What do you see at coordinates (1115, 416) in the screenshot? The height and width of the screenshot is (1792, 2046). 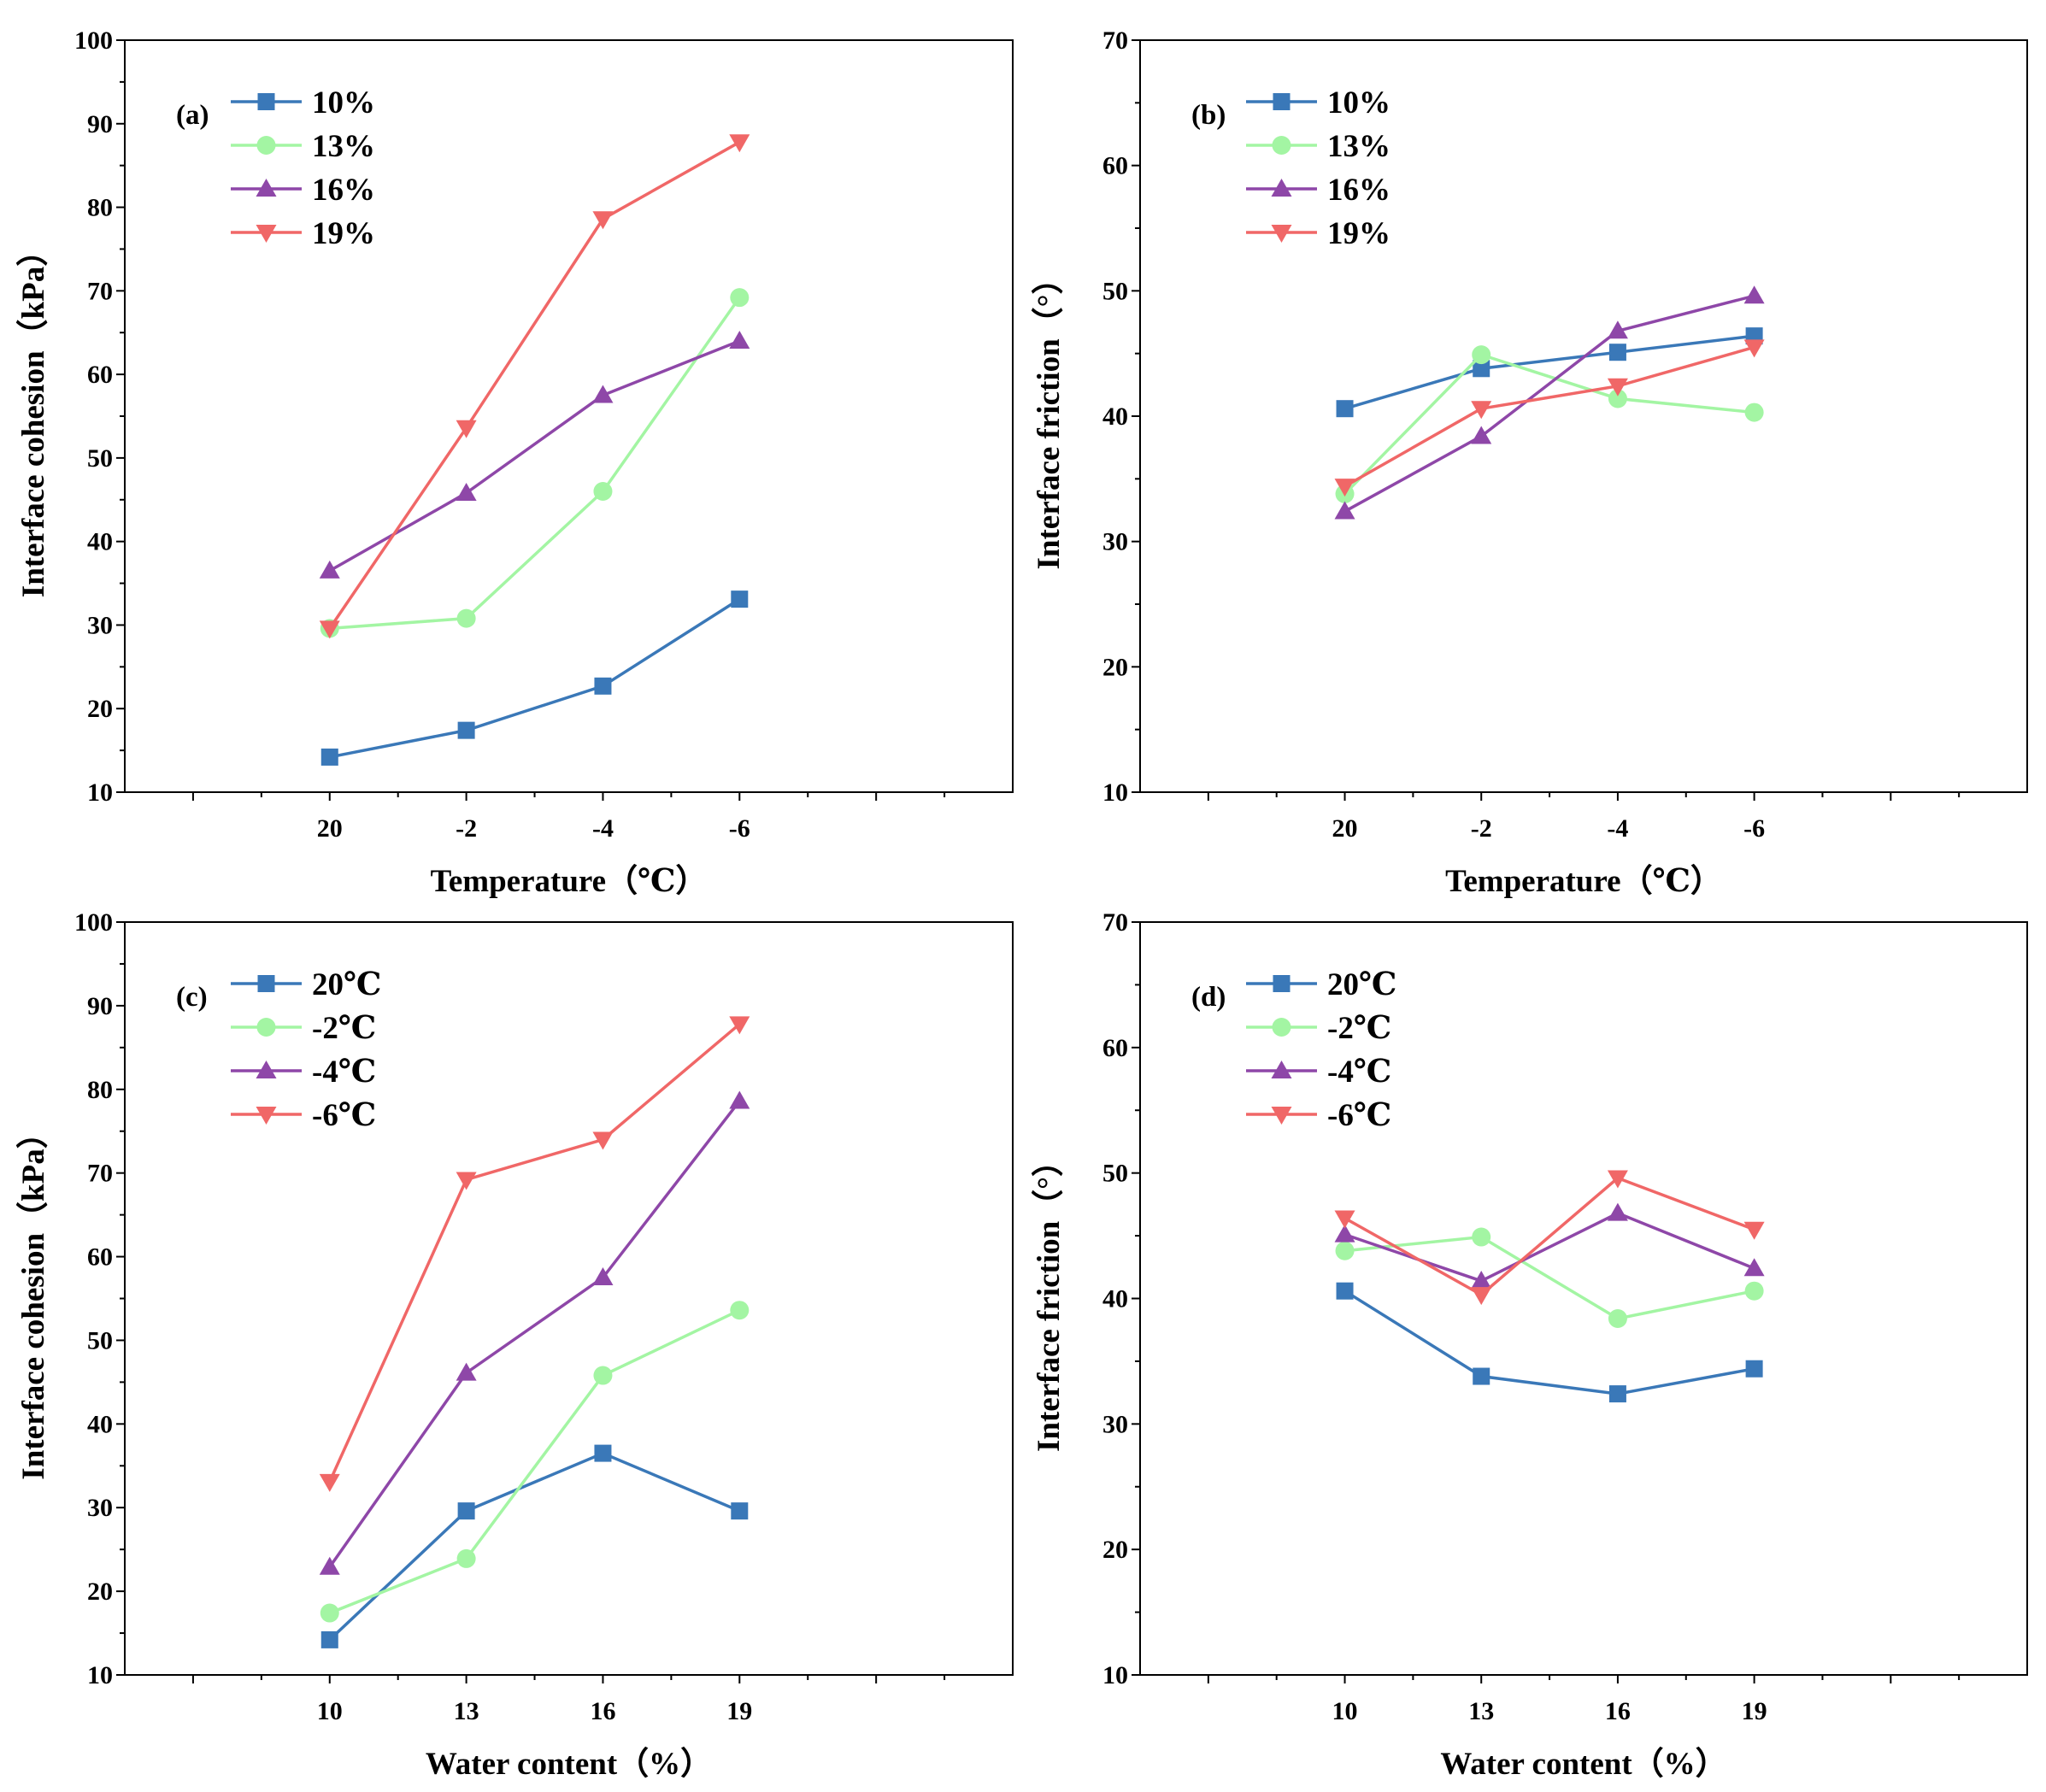 I see `y-tick-label: 40` at bounding box center [1115, 416].